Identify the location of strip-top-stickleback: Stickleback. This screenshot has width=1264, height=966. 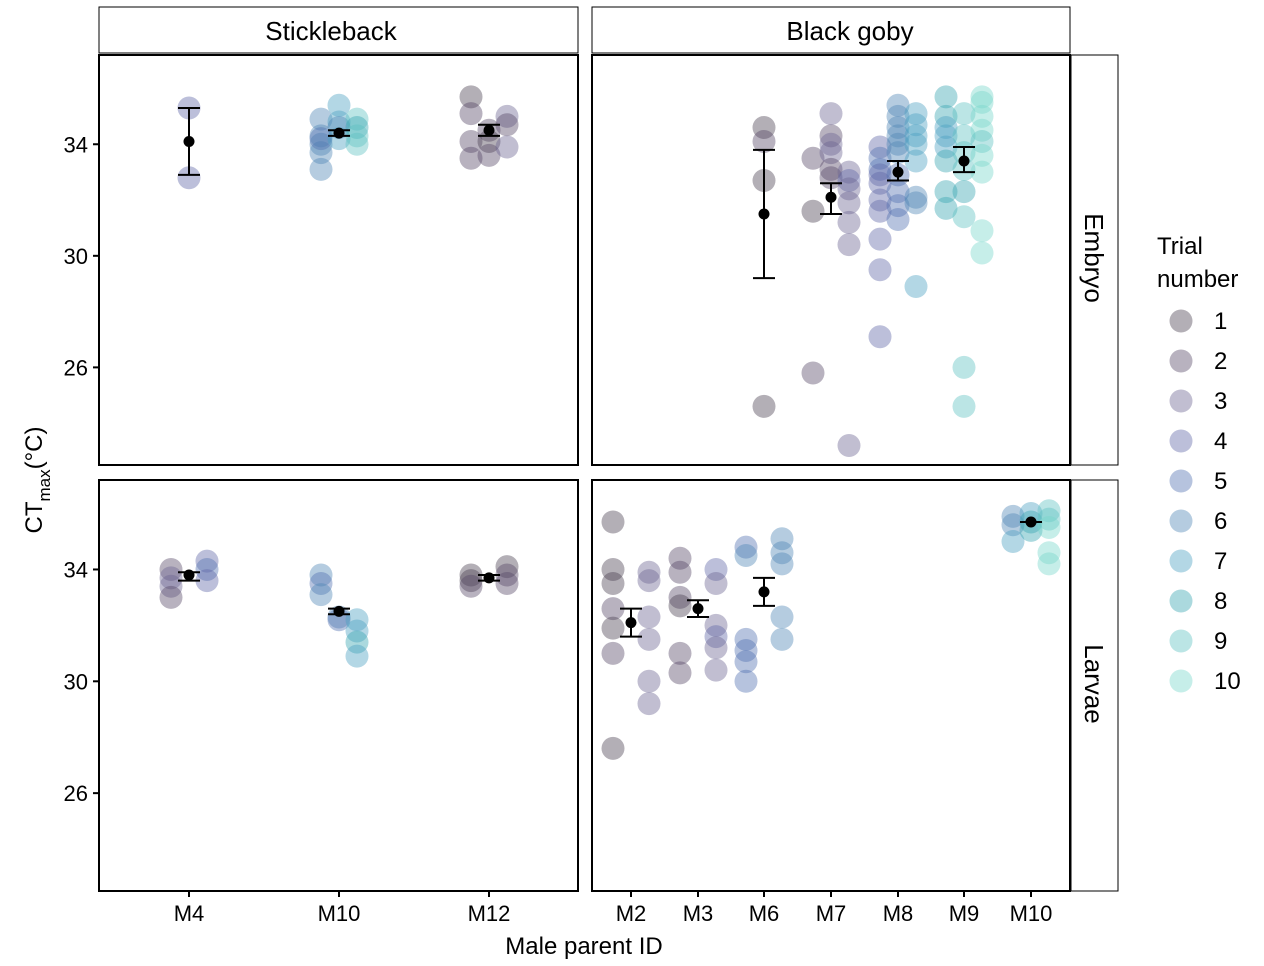
(338, 30).